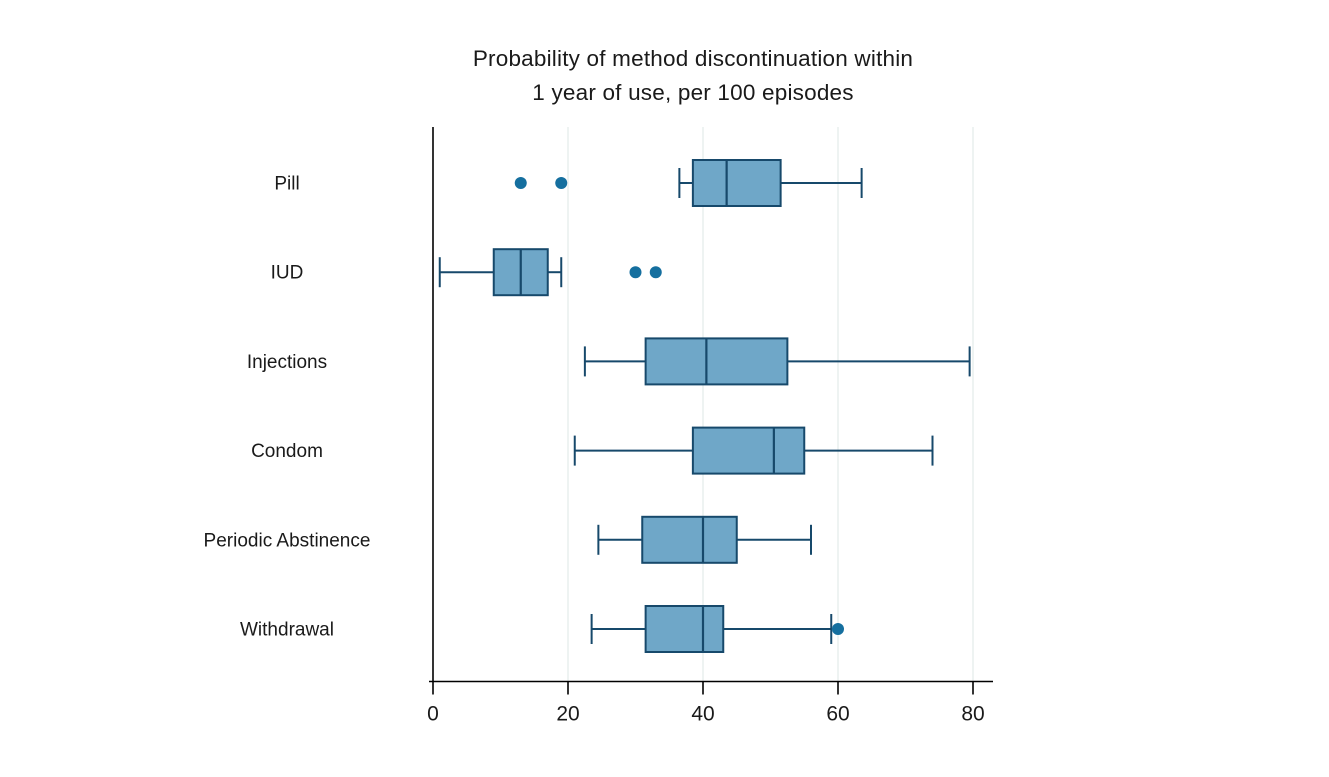  What do you see at coordinates (736, 183) in the screenshot?
I see `box-pill` at bounding box center [736, 183].